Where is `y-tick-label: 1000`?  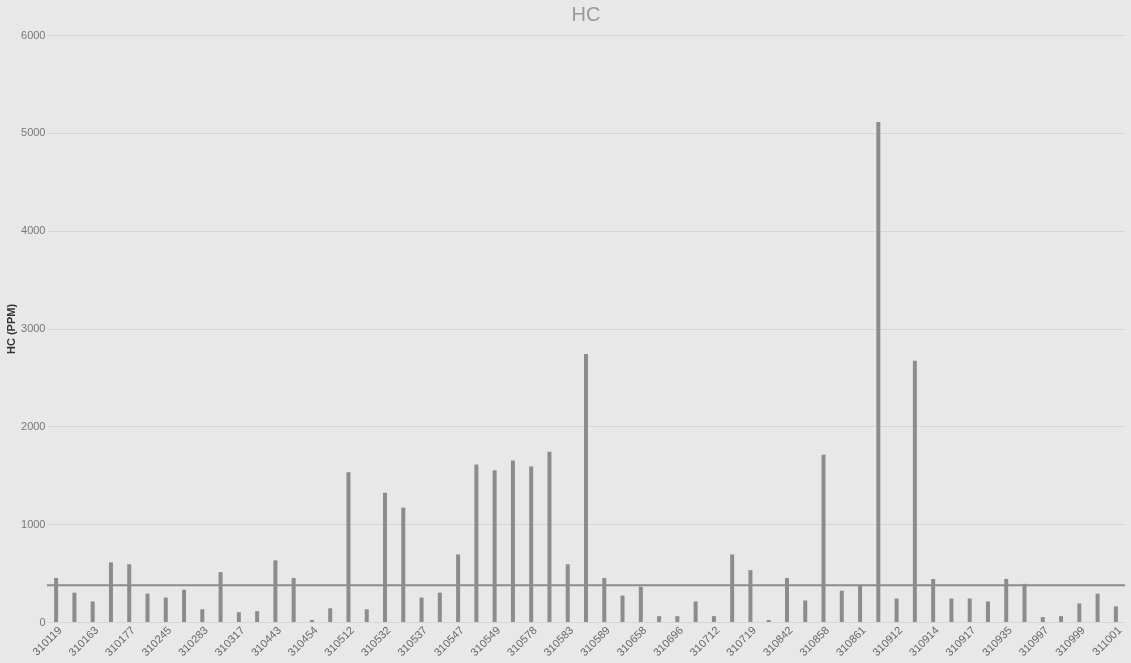
y-tick-label: 1000 is located at coordinates (33, 523).